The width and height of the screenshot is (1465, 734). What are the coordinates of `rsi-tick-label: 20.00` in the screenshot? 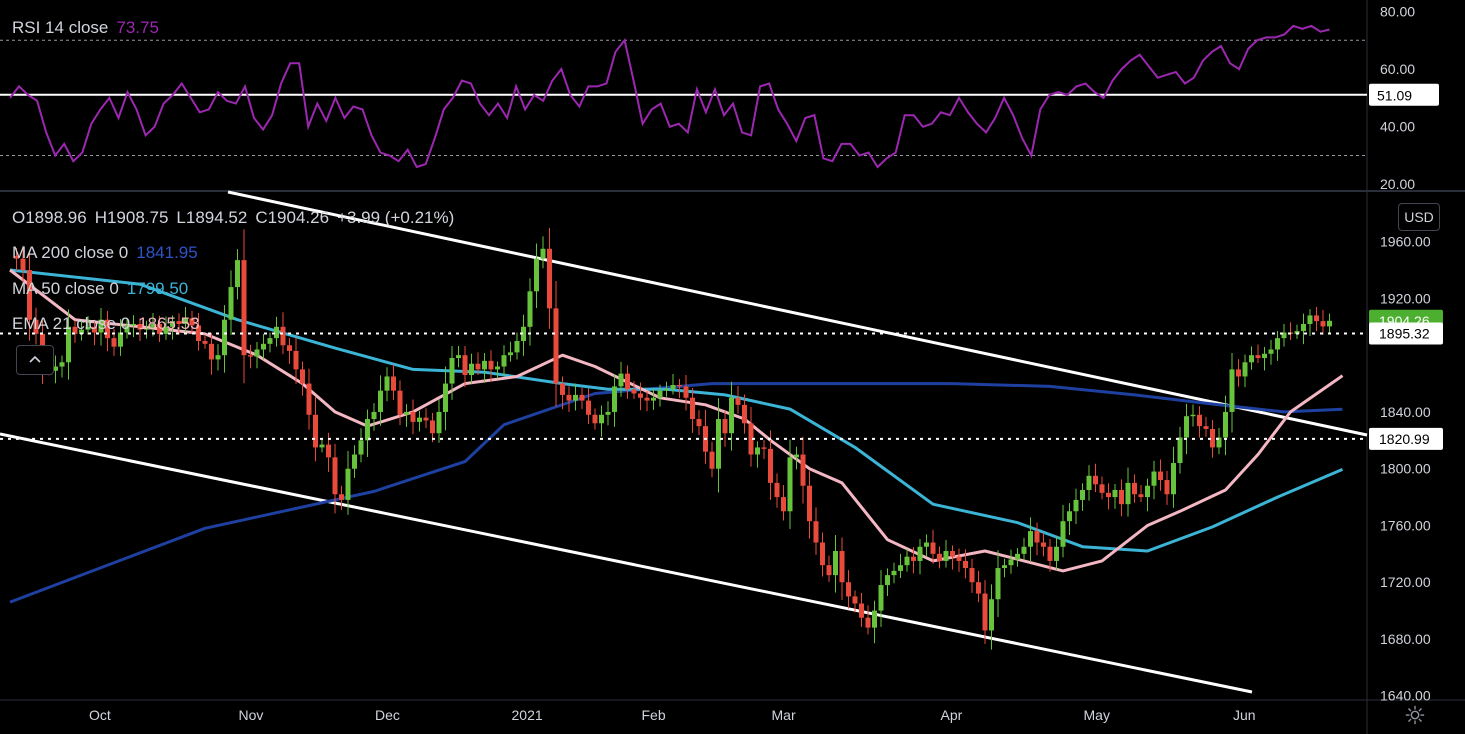 It's located at (1397, 184).